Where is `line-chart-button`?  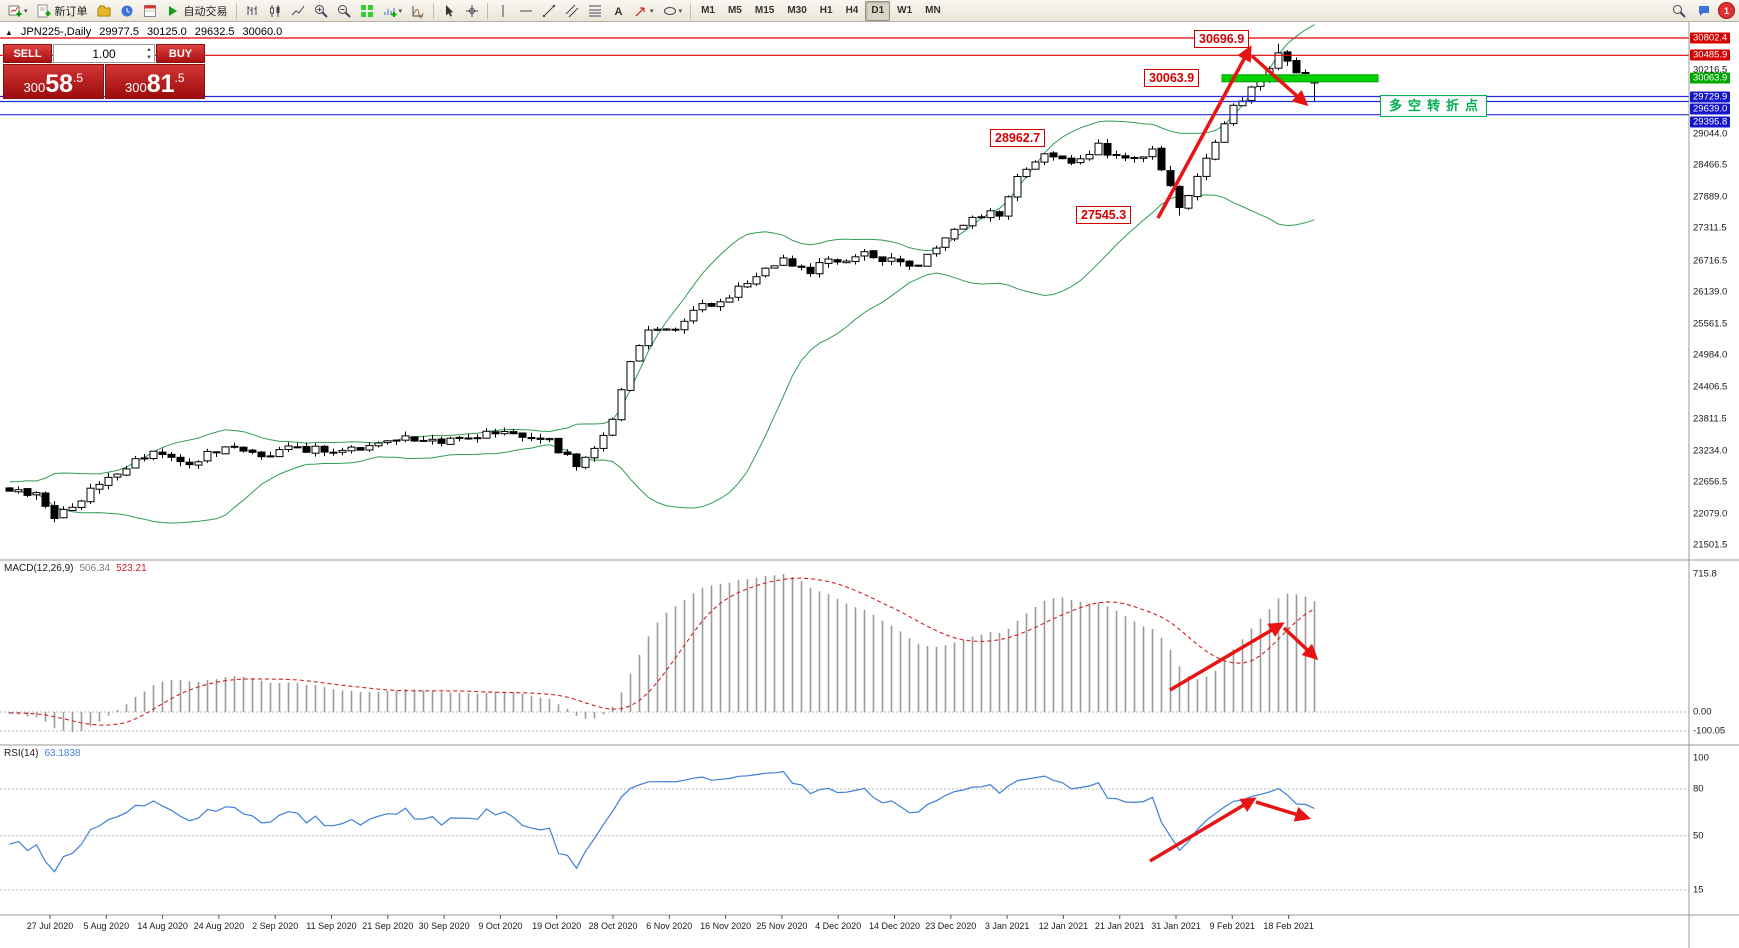
line-chart-button is located at coordinates (298, 11).